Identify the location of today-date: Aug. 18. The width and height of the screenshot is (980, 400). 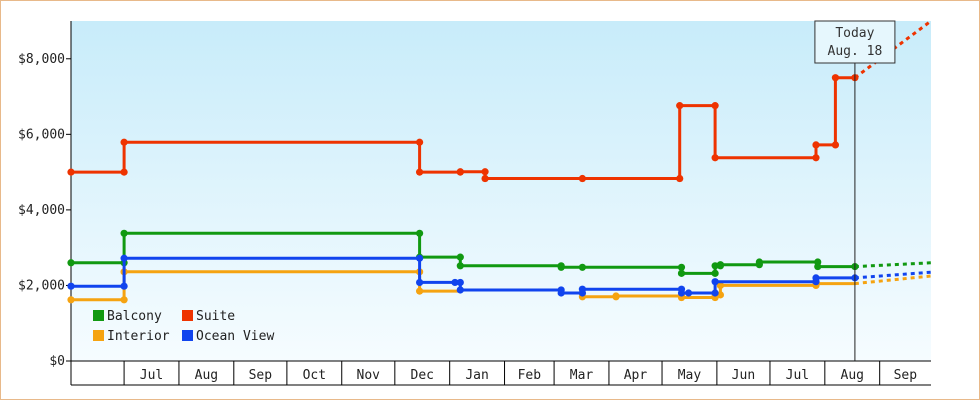
(855, 51).